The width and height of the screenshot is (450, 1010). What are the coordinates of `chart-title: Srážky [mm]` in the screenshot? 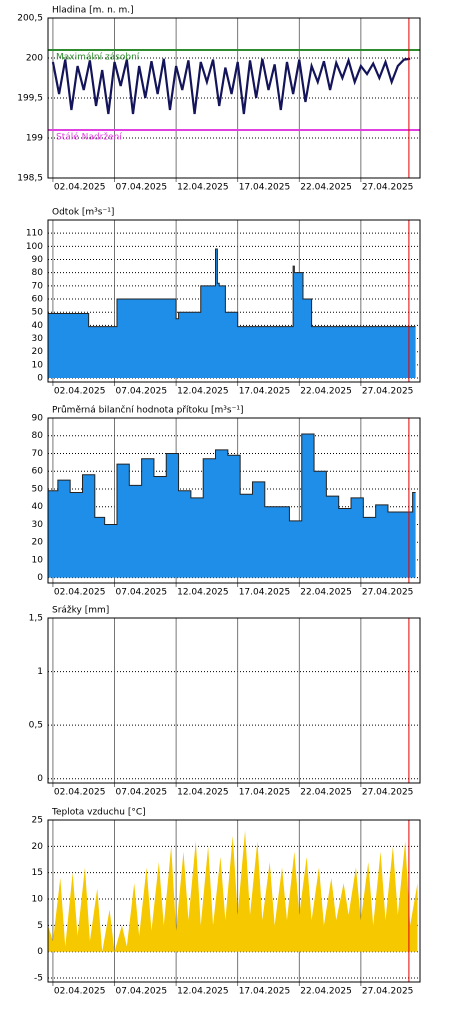 It's located at (80, 611).